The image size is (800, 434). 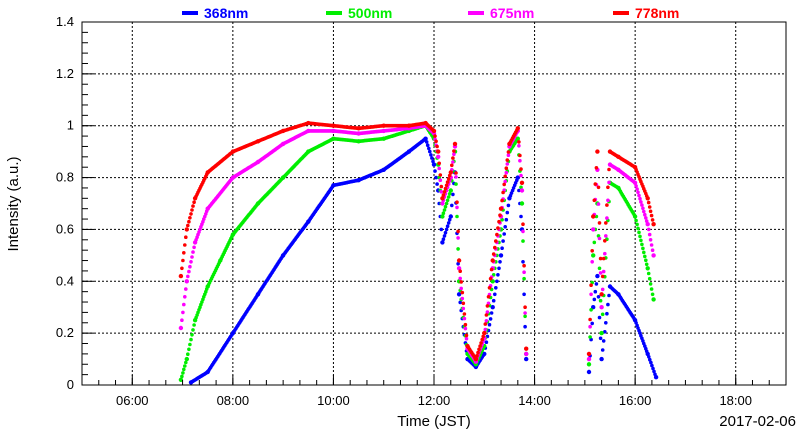 I want to click on x-tick-label: 18:00, so click(x=735, y=400).